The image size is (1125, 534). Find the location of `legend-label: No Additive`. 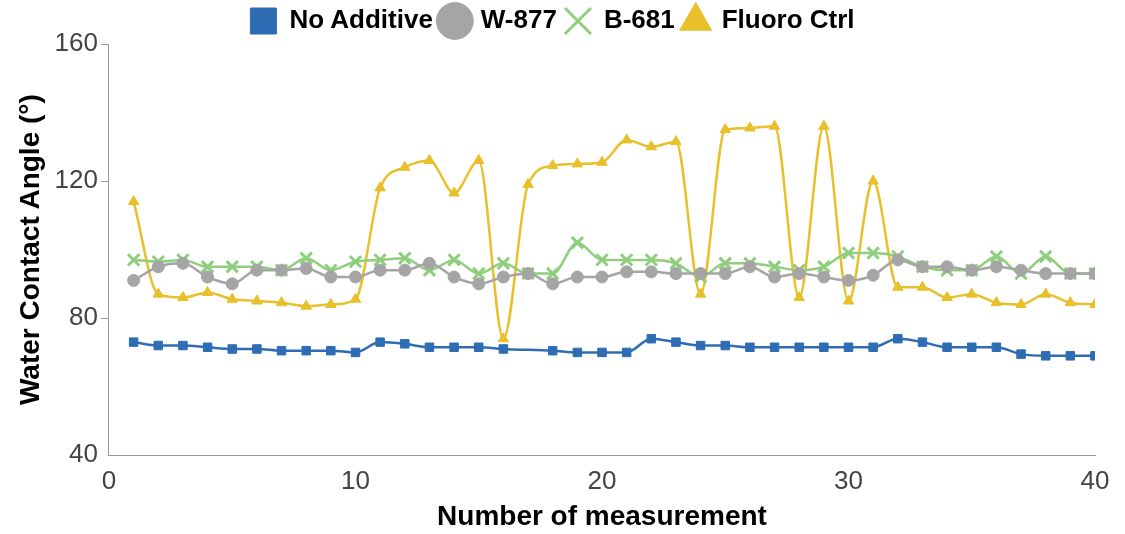

legend-label: No Additive is located at coordinates (361, 19).